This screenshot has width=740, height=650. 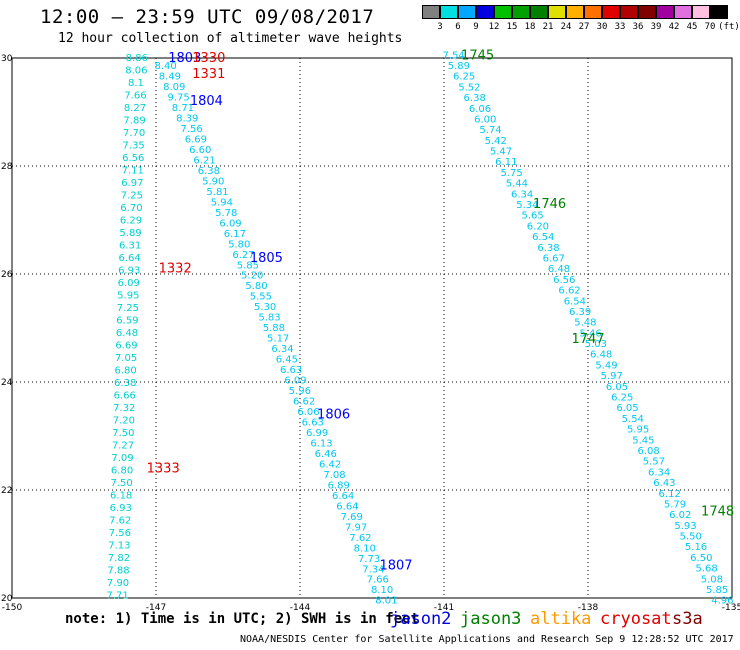 I want to click on track-value-east: 7.54, so click(x=453, y=55).